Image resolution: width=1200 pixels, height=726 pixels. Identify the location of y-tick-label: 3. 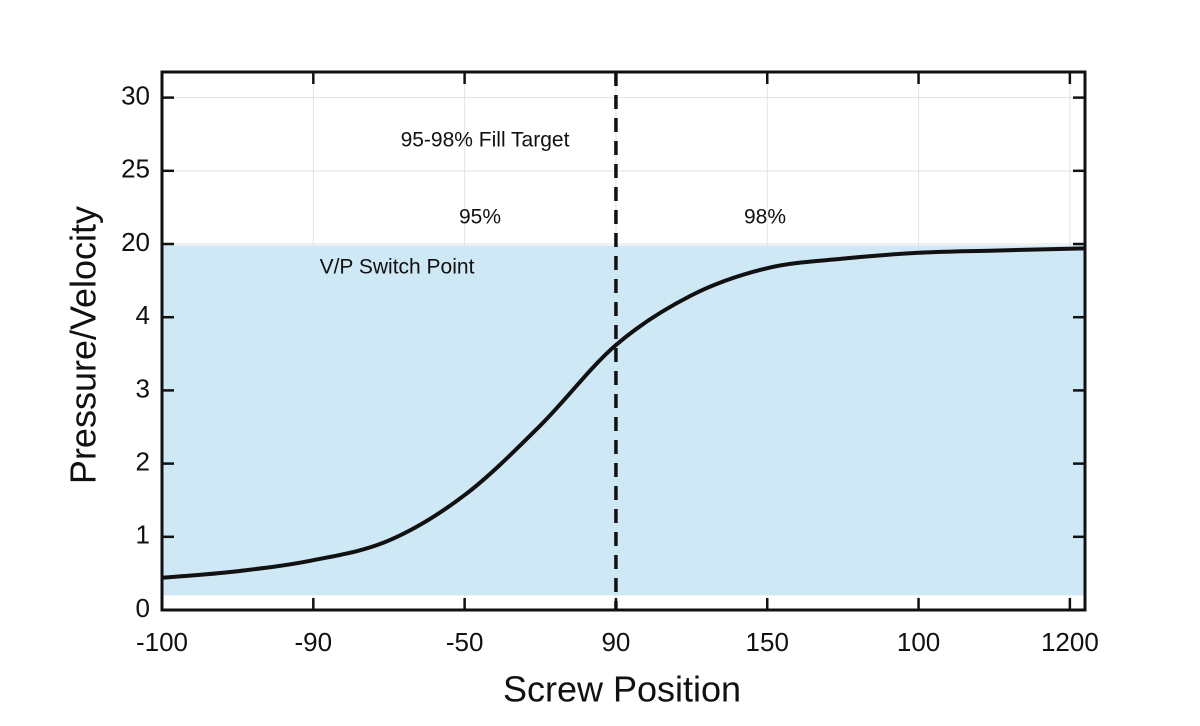
(143, 388).